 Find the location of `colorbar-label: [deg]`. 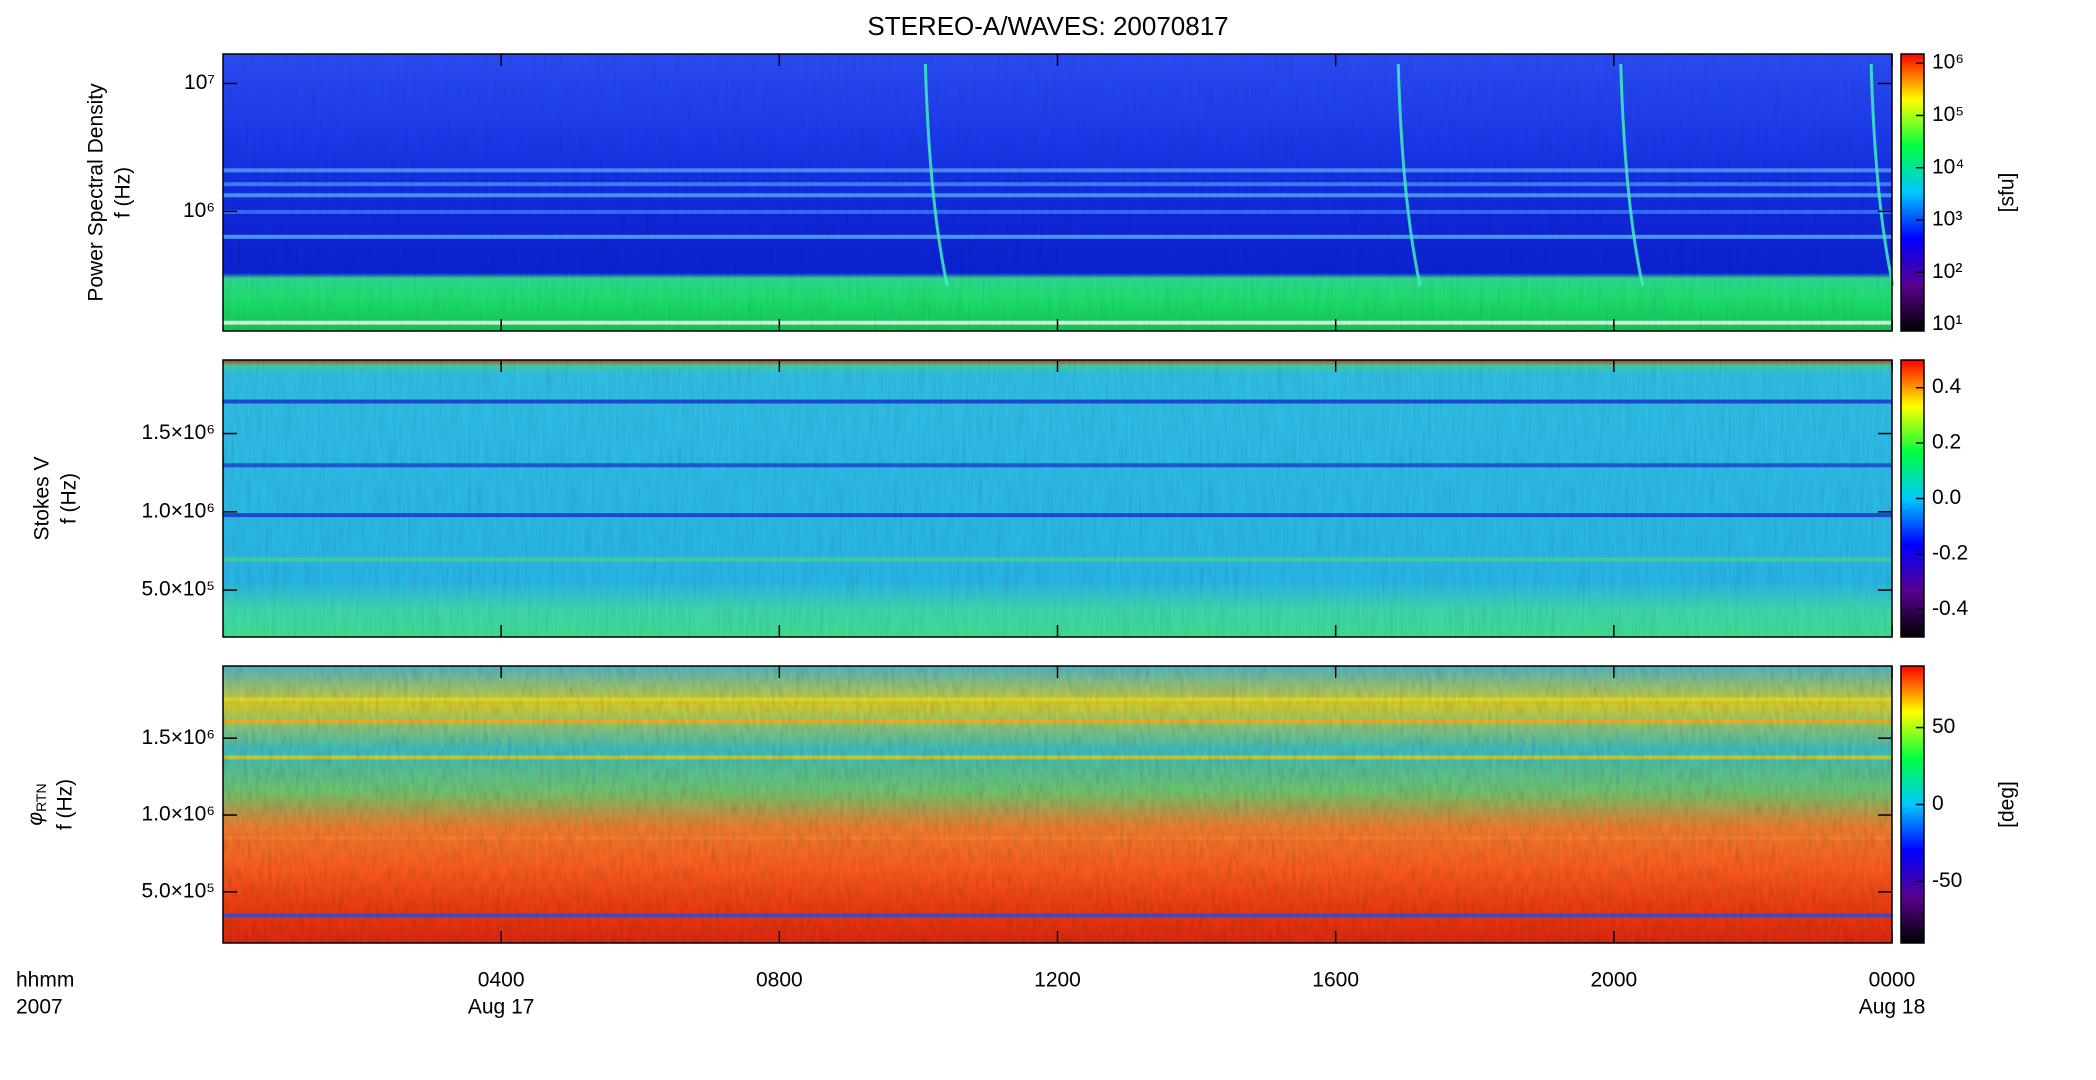

colorbar-label: [deg] is located at coordinates (2007, 804).